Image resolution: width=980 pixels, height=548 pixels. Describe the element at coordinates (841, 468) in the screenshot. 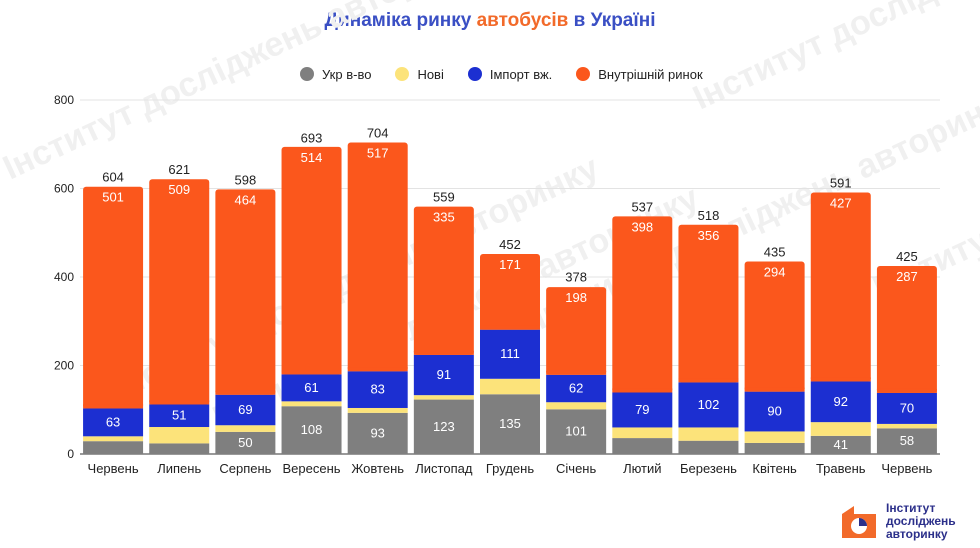

I see `x-tick-label: Травень` at that location.